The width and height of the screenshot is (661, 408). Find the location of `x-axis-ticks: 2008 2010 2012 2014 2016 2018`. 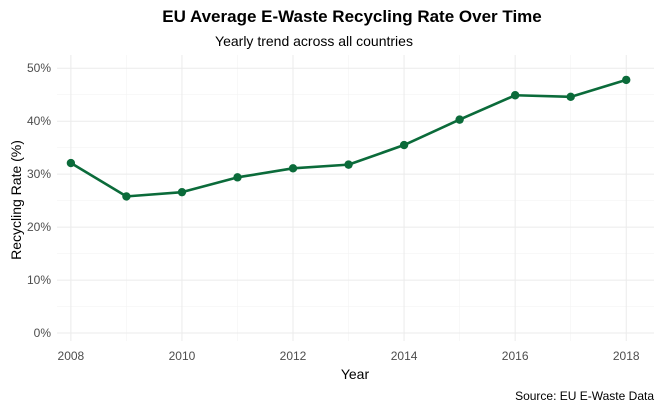

x-axis-ticks: 2008 2010 2012 2014 2016 2018 is located at coordinates (349, 356).